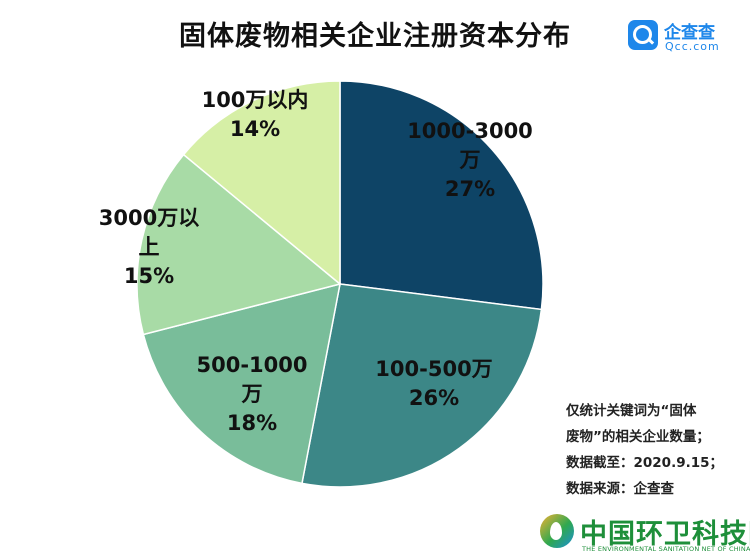  I want to click on slice-label: 1000-3000 万 27%, so click(470, 160).